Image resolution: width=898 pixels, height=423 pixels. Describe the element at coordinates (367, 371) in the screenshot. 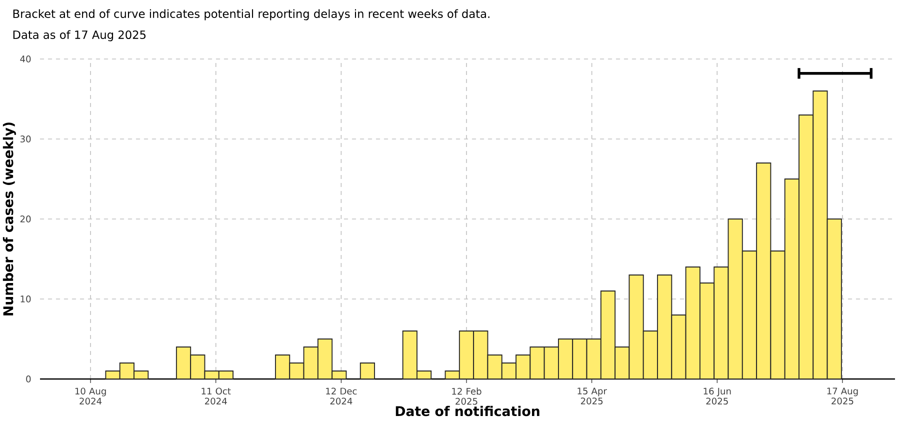

I see `bar` at that location.